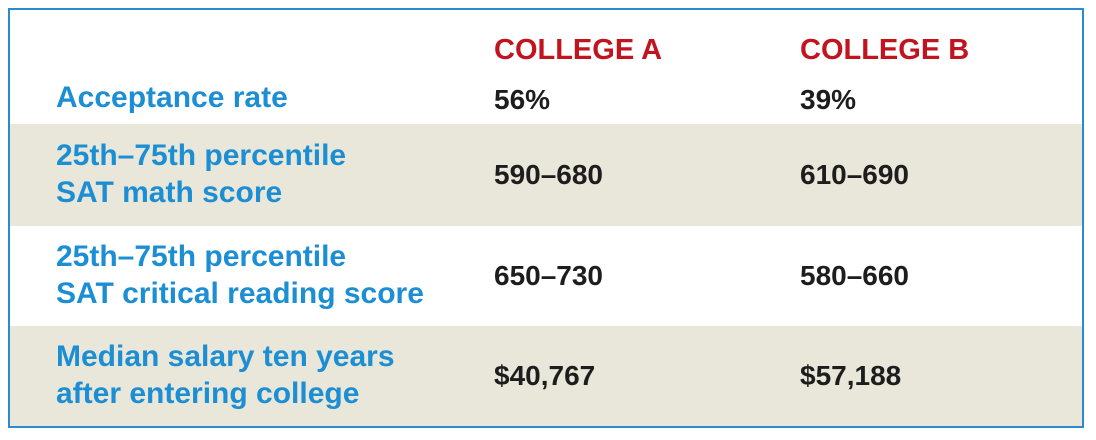 This screenshot has width=1096, height=440. Describe the element at coordinates (851, 375) in the screenshot. I see `college-b-value: $57,188` at that location.